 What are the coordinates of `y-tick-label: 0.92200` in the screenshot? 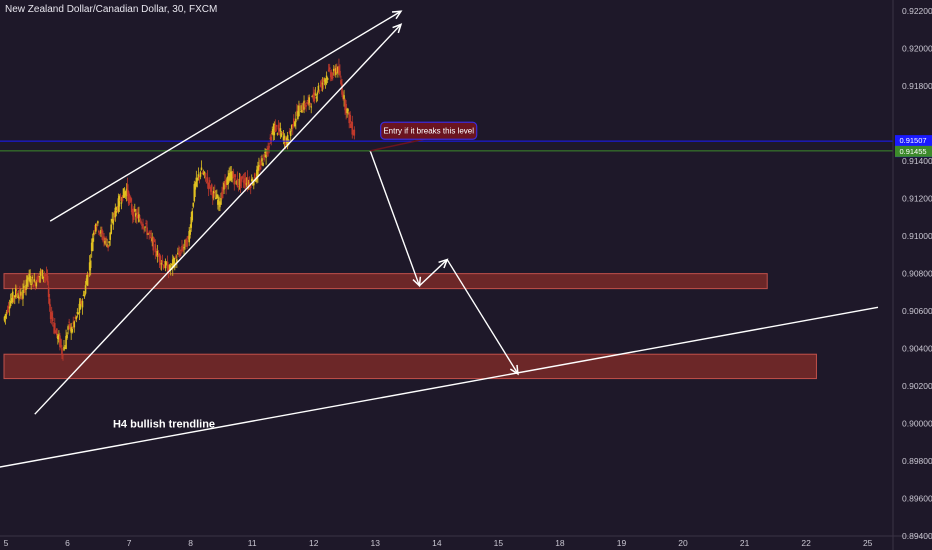 It's located at (917, 11).